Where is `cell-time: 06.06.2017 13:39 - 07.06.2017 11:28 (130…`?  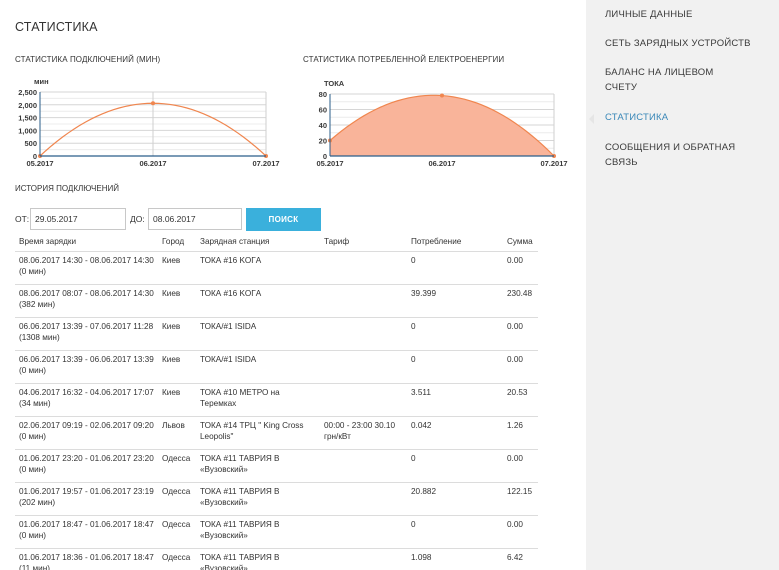
cell-time: 06.06.2017 13:39 - 07.06.2017 11:28 (130… is located at coordinates (86, 334).